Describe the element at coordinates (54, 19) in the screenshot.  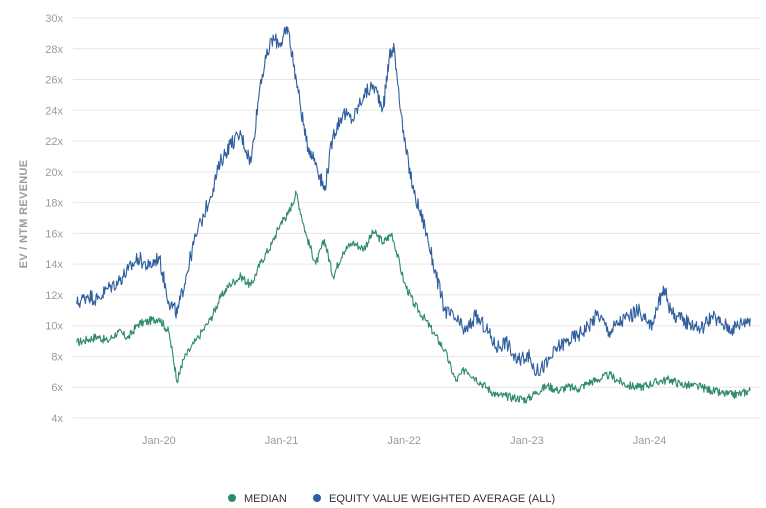
I see `y-tick-label: 30x` at that location.